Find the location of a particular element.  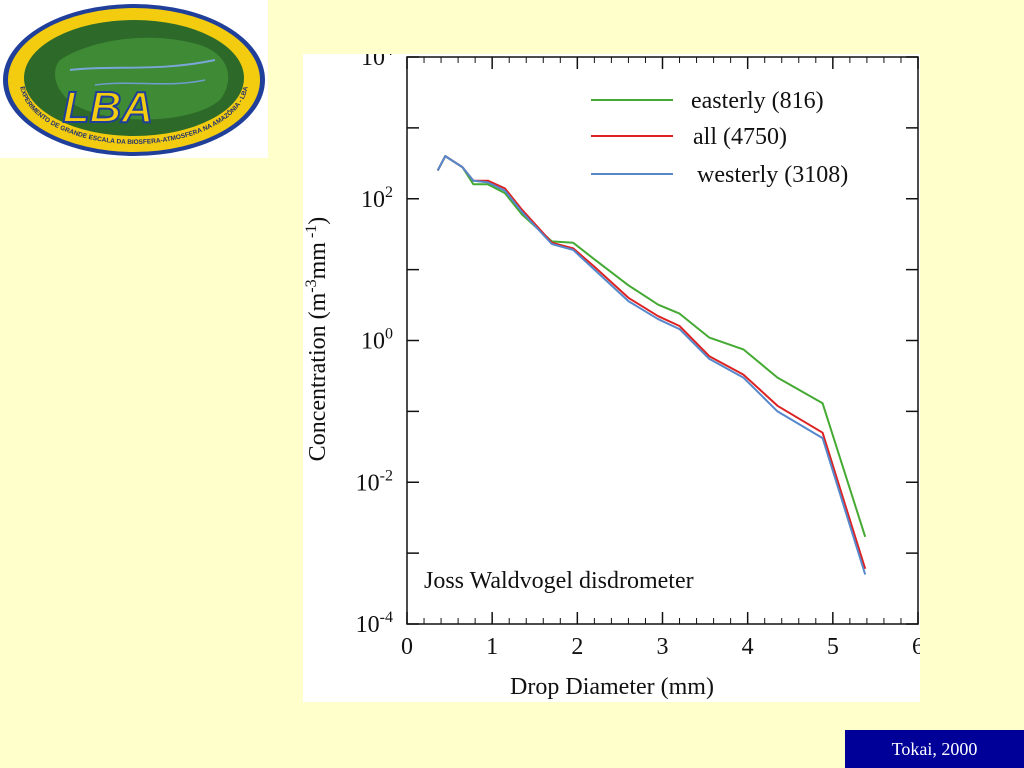

logo-river-branch is located at coordinates (150, 82).